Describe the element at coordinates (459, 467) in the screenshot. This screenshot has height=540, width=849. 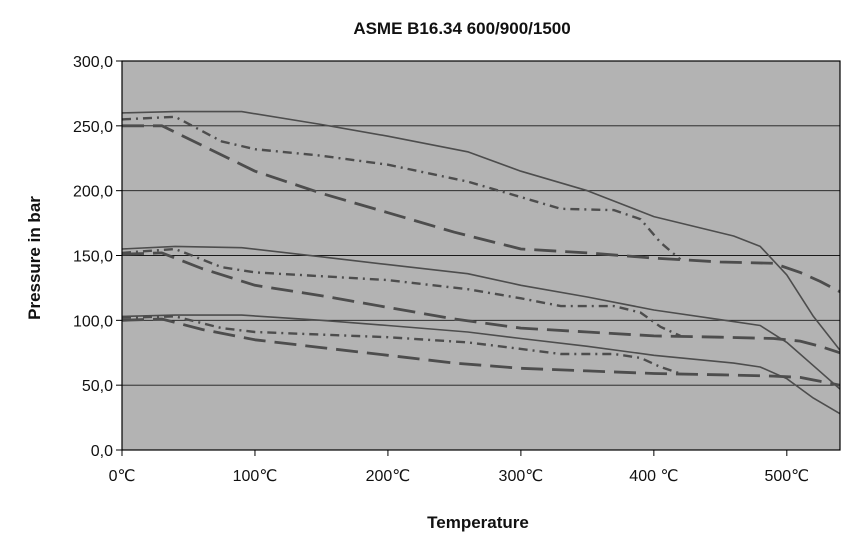
I see `x-axis: 0℃ 100℃ 200℃ 300℃ 400 ℃ 500℃` at that location.